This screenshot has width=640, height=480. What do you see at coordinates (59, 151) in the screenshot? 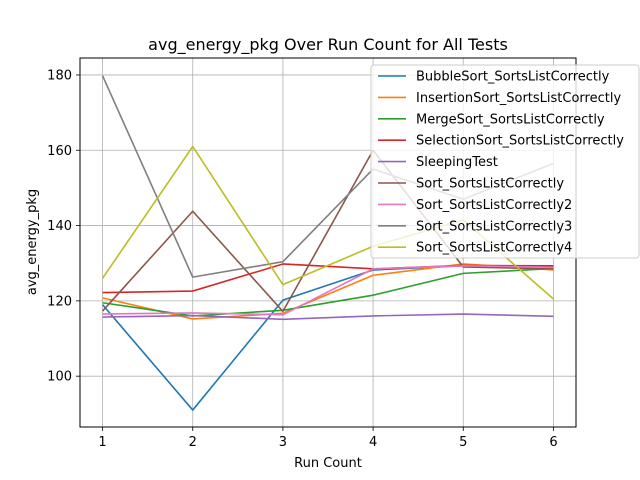
I see `y-tick-label: 160` at bounding box center [59, 151].